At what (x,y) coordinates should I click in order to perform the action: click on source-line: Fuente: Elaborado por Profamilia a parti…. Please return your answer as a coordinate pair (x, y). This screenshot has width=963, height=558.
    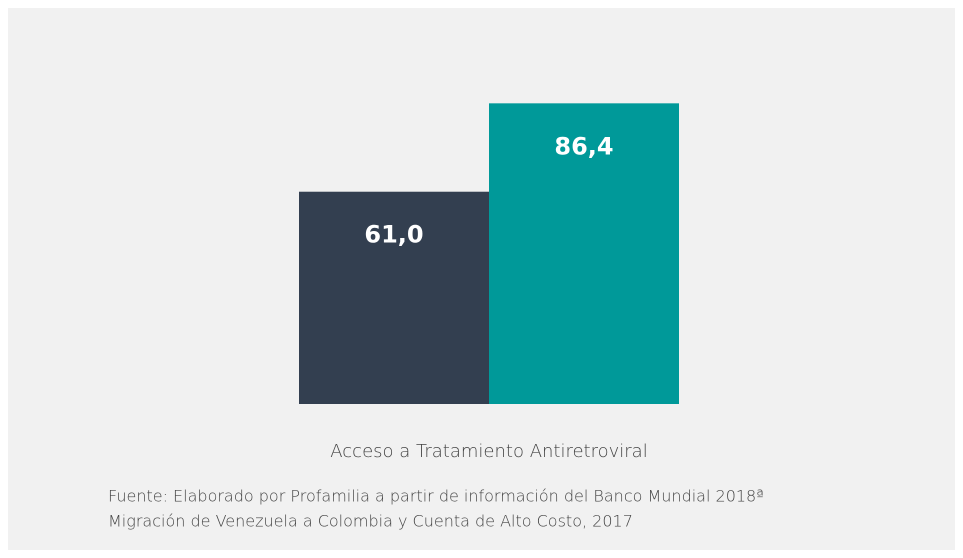
    Looking at the image, I should click on (436, 496).